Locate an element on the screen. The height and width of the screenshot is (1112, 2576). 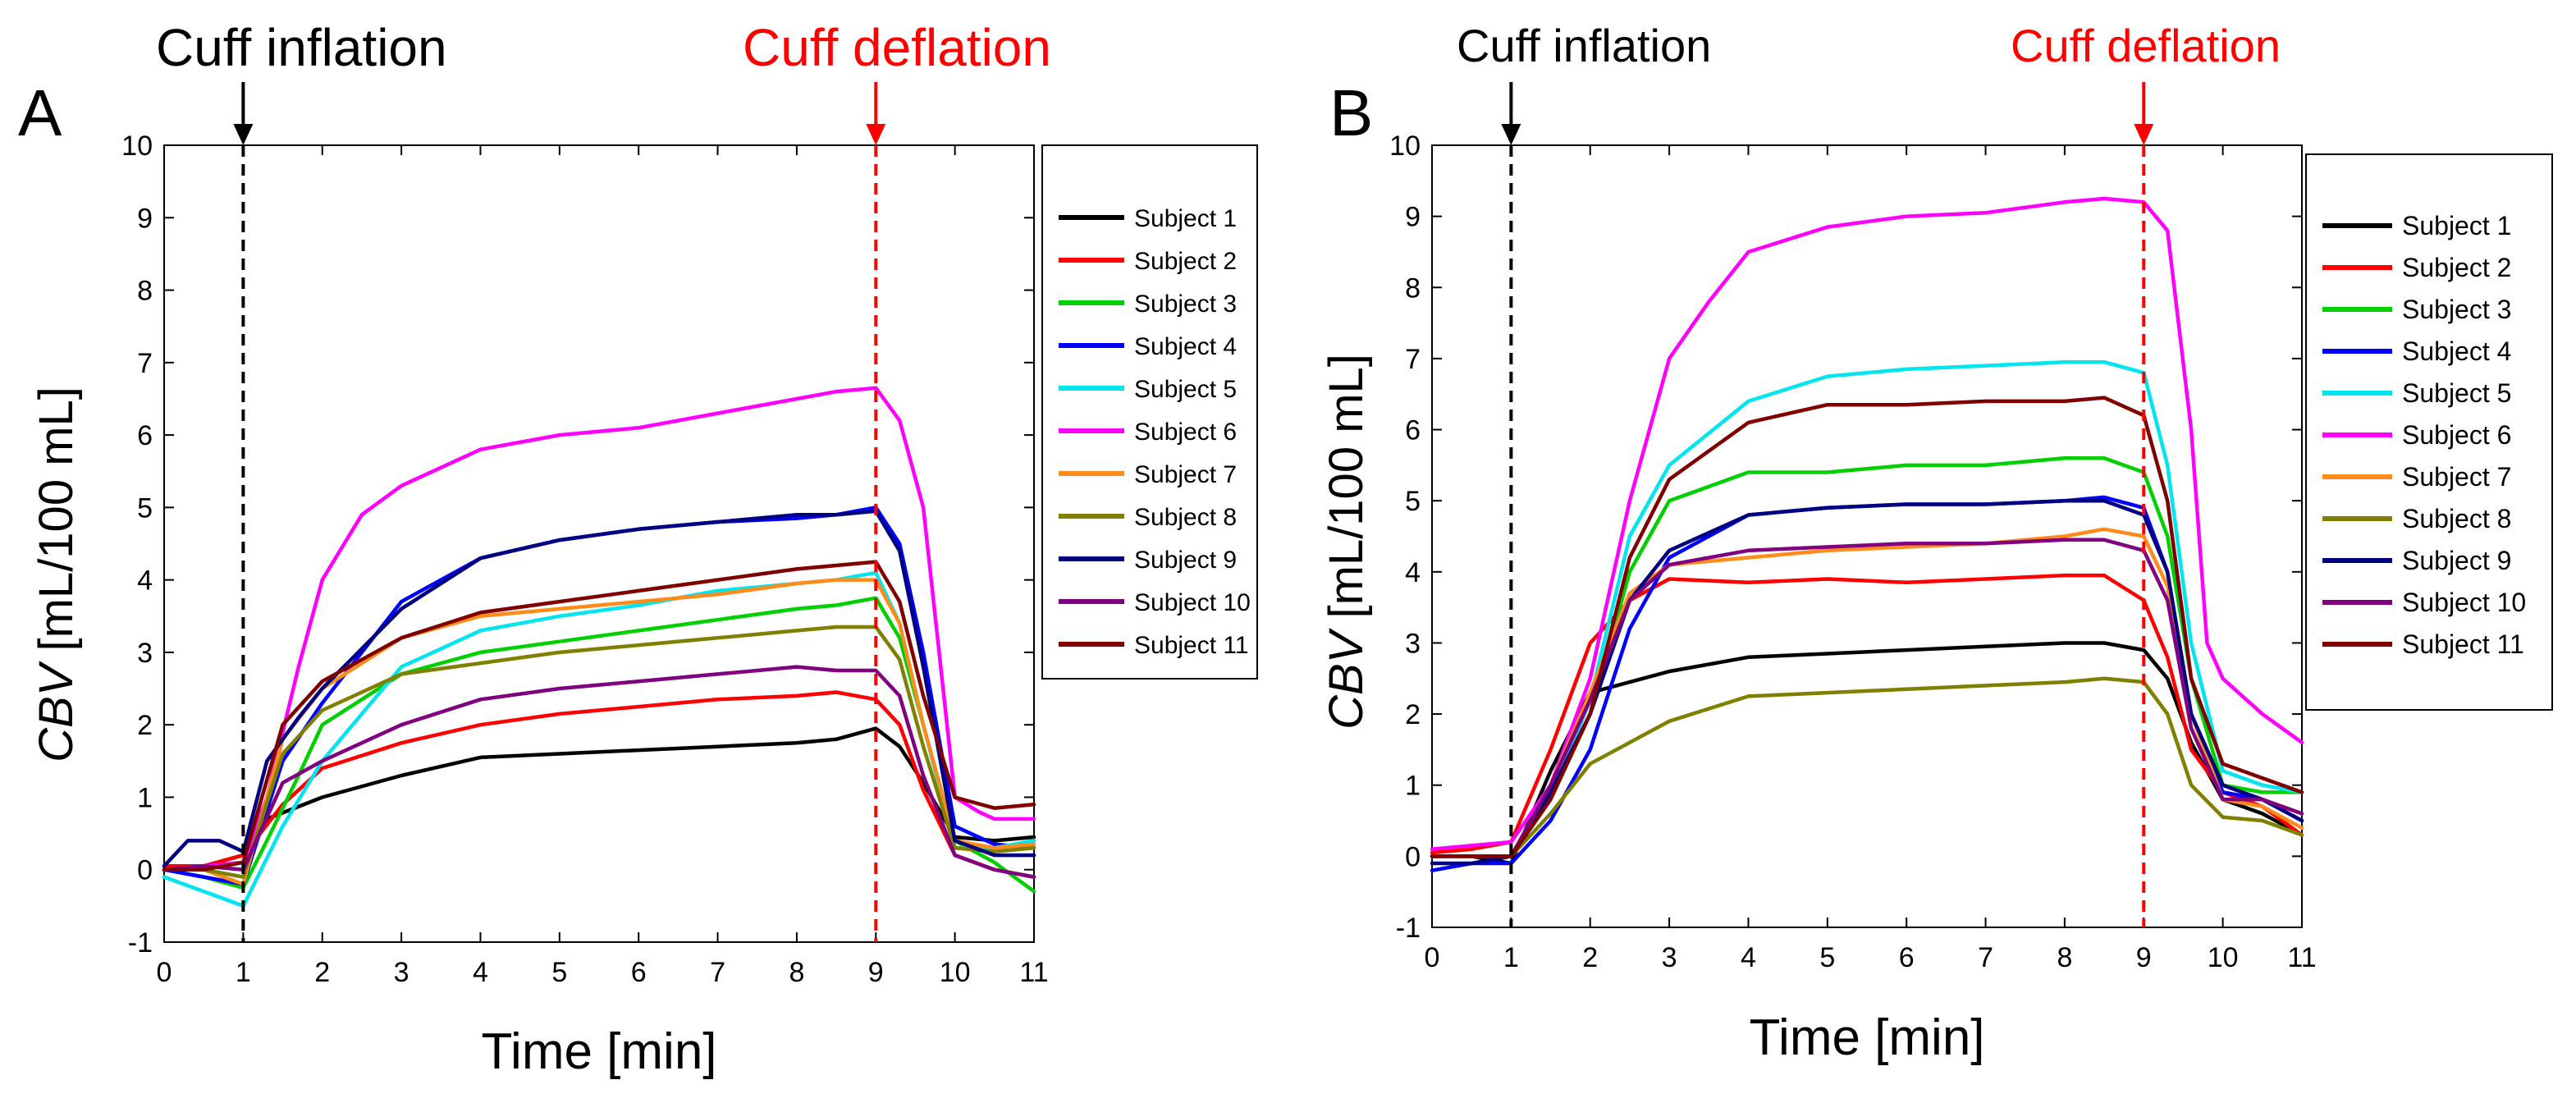
legend-label: Subject 10 is located at coordinates (1192, 603).